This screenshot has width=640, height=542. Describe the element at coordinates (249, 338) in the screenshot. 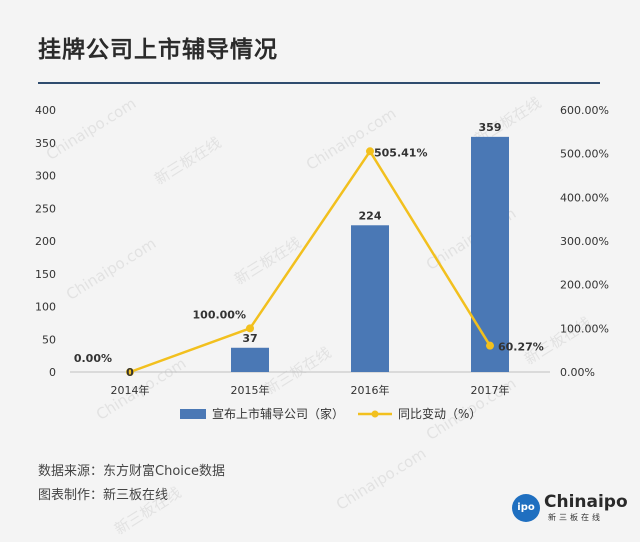

I see `bar-value-label: 37` at that location.